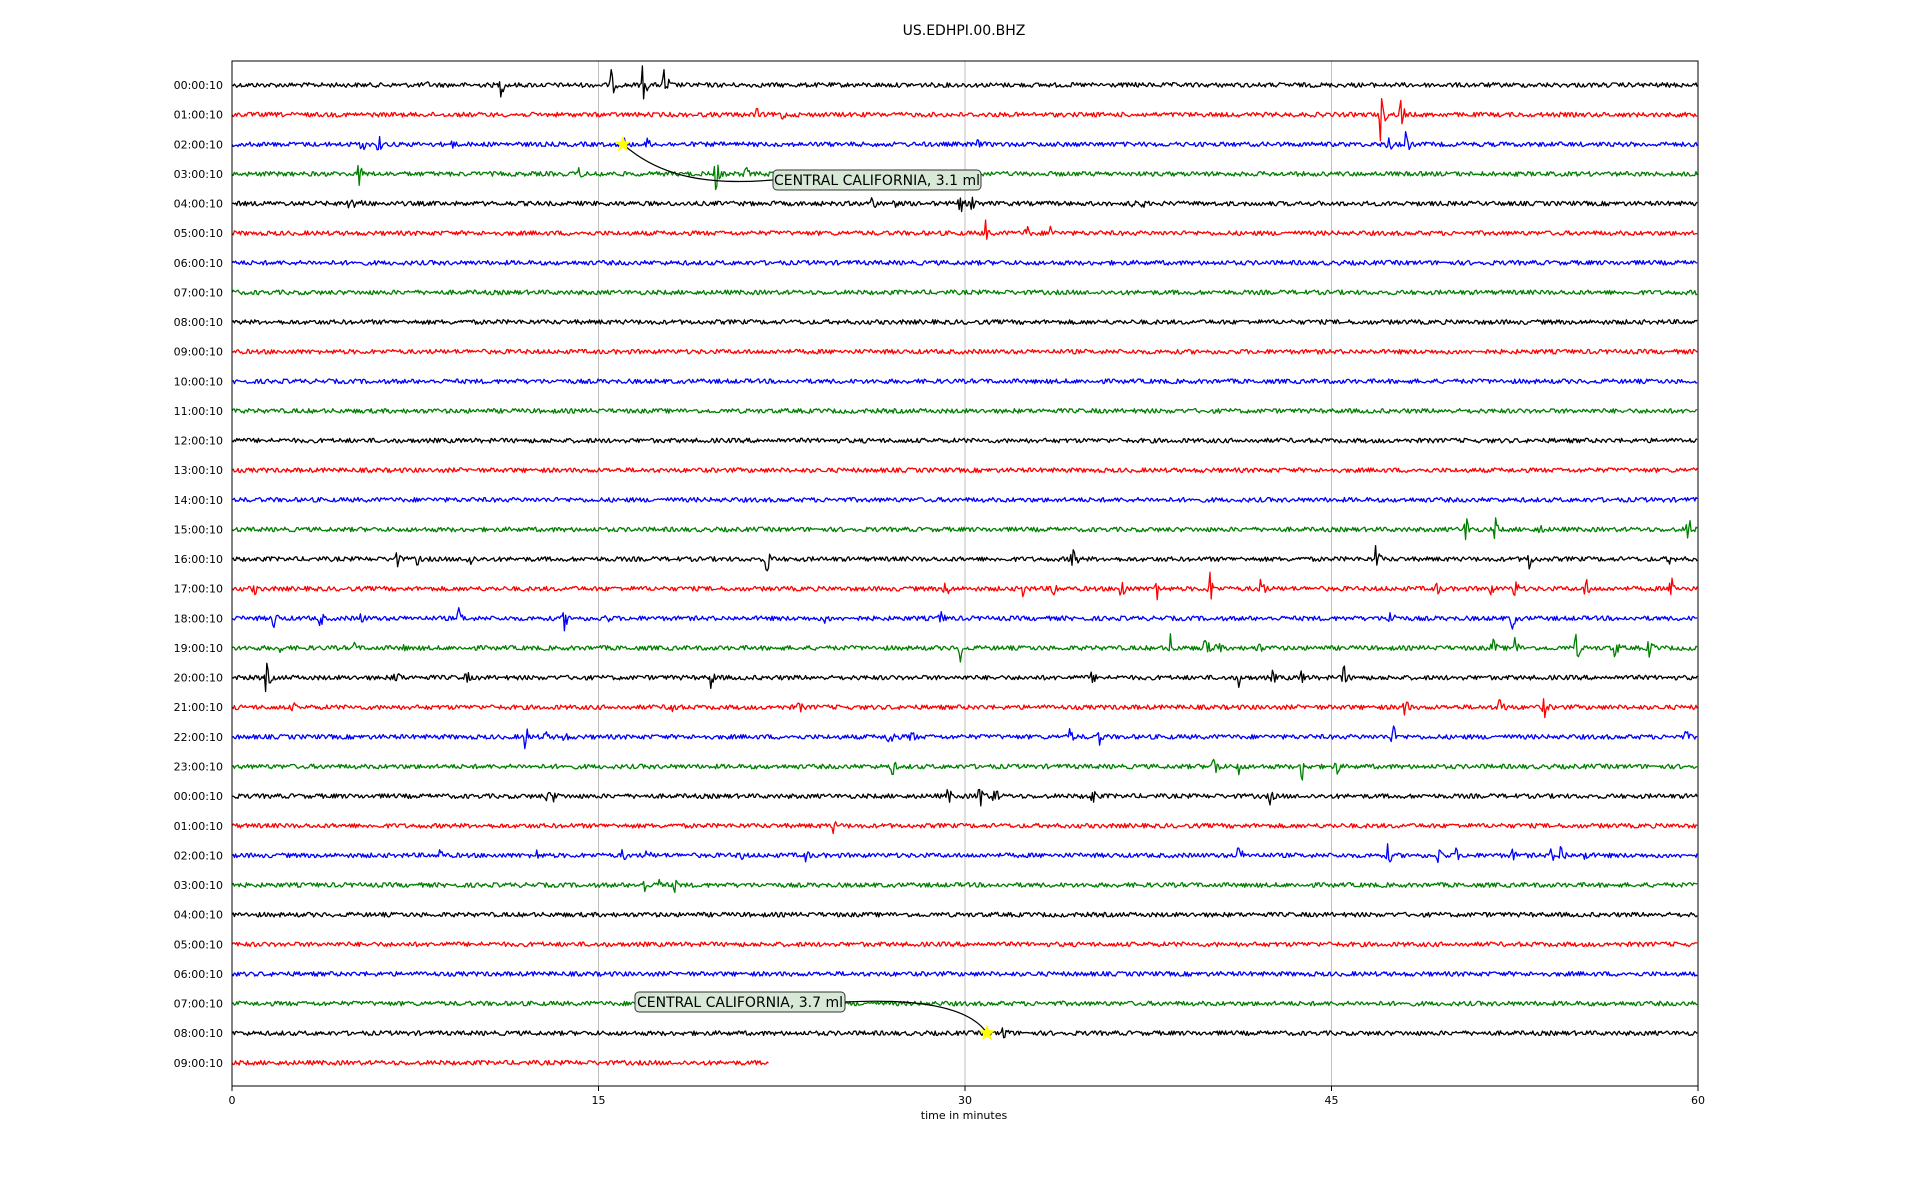 The image size is (1920, 1200). Describe the element at coordinates (198, 292) in the screenshot. I see `row-label-7: 07:00:10` at that location.